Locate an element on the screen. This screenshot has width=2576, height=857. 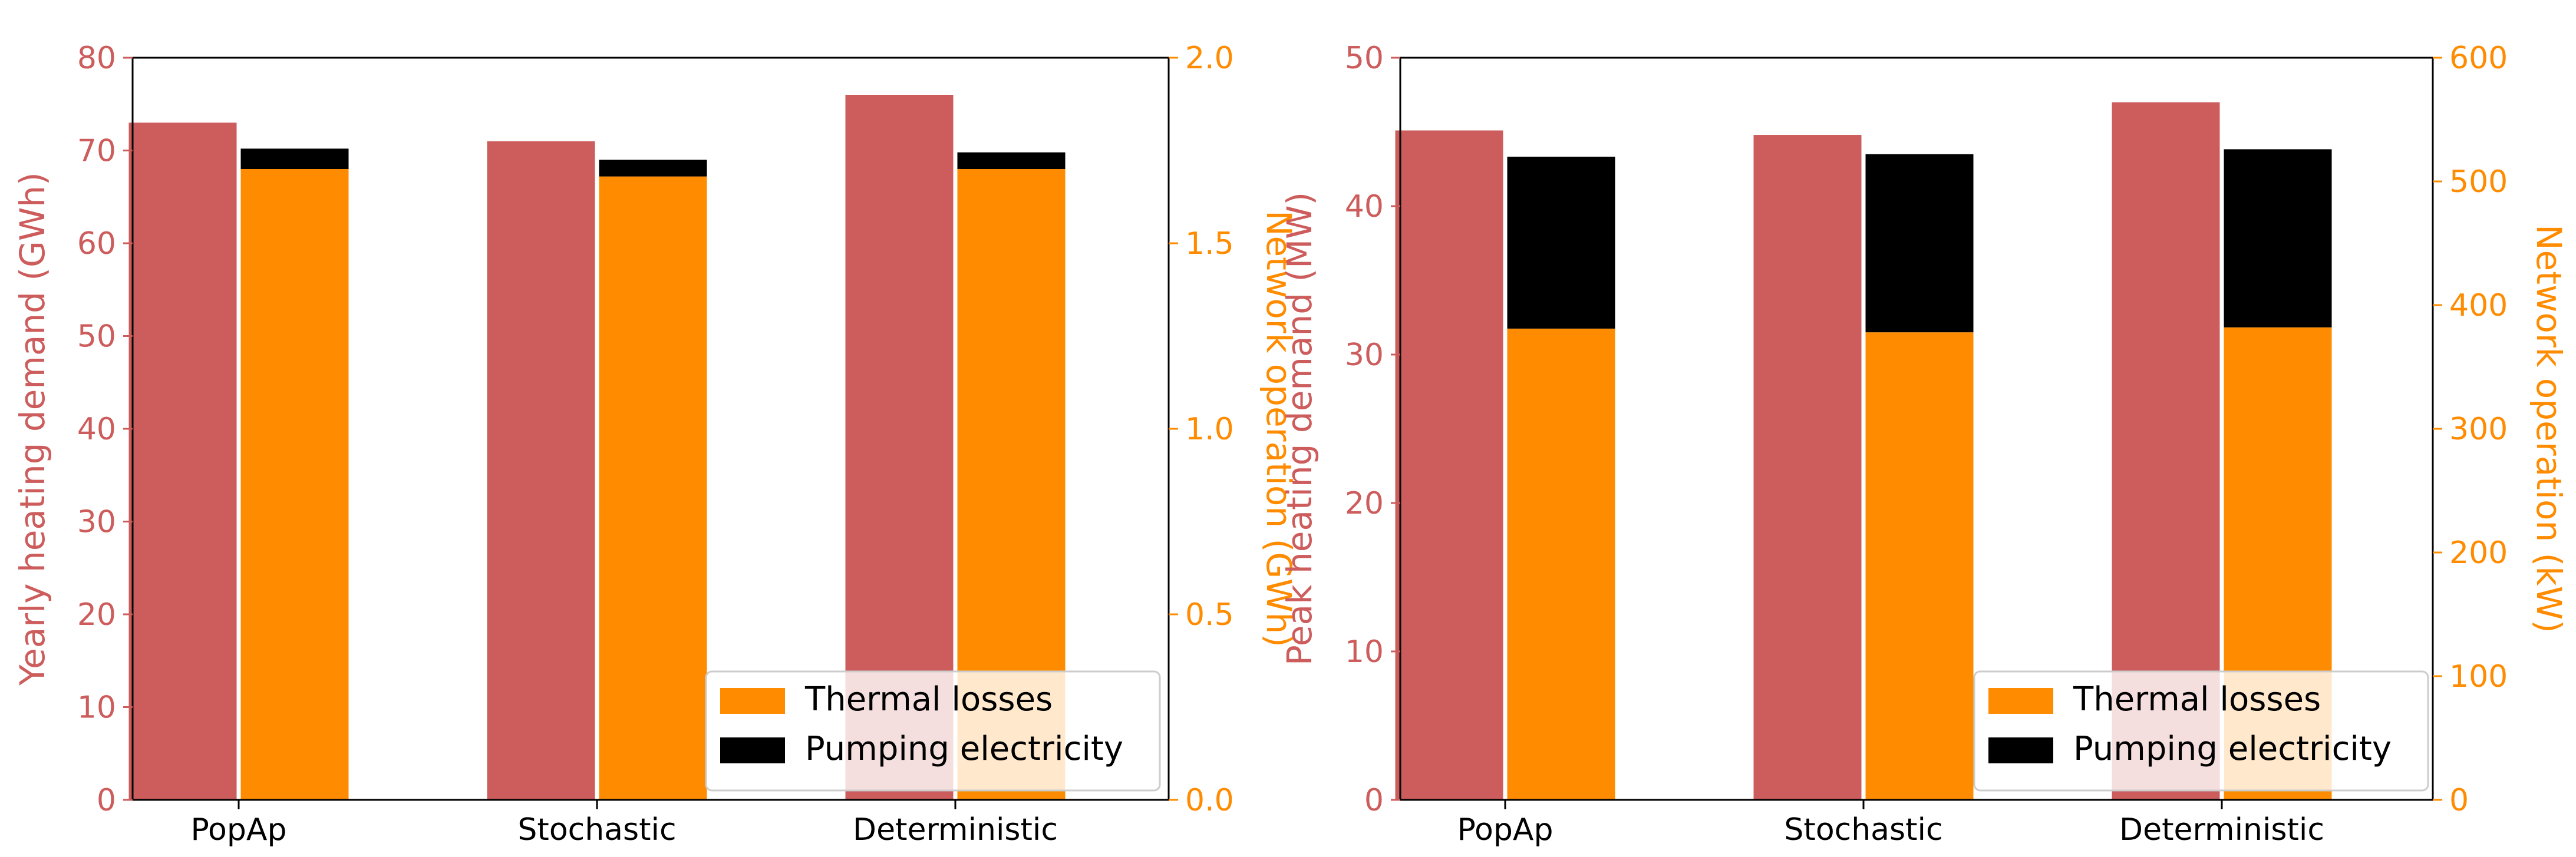
right-y-tick-label: 0 is located at coordinates (2459, 801).